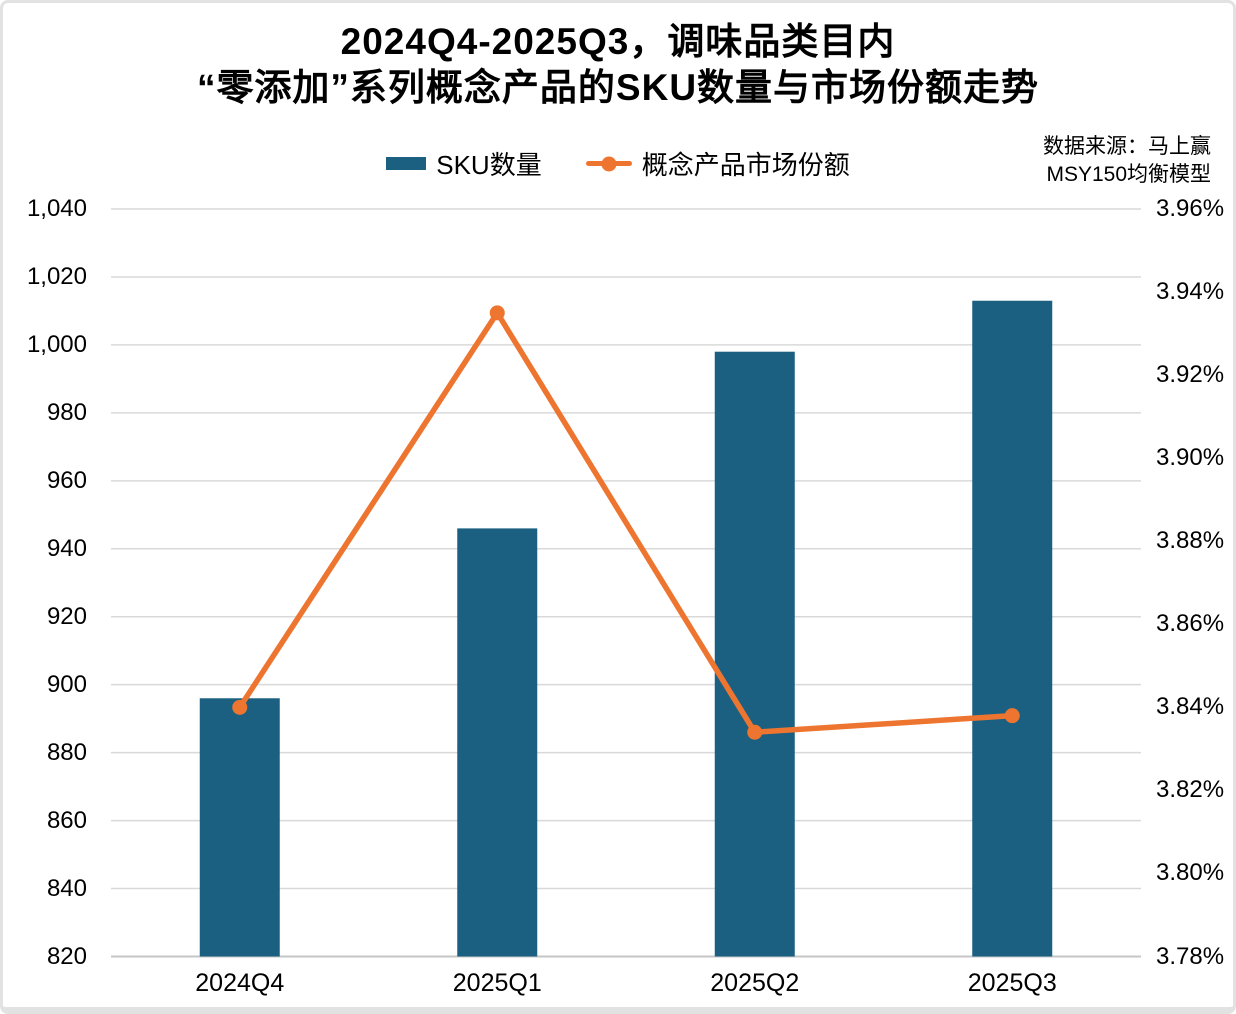  I want to click on data-source-line2: MSY150均衡模型, so click(1128, 174).